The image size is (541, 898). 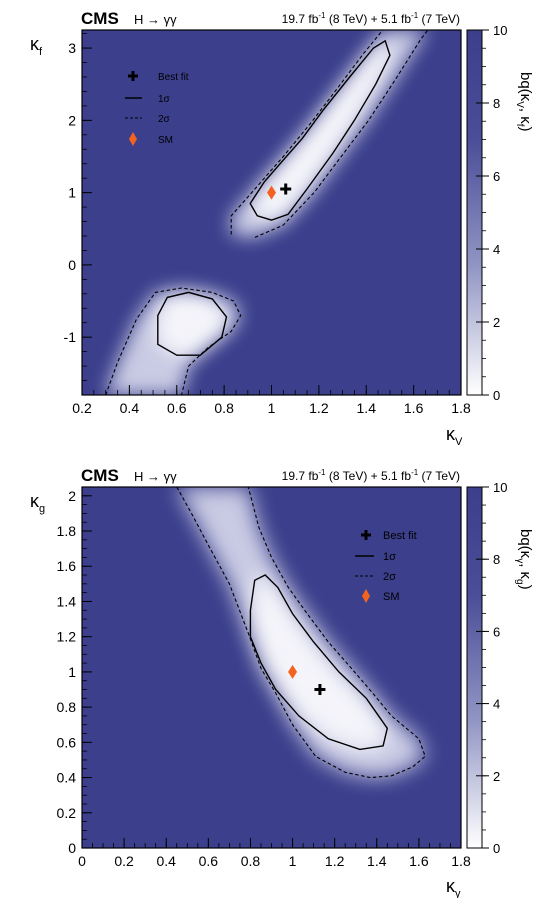 What do you see at coordinates (67, 601) in the screenshot?
I see `y-tick-label: 1.4` at bounding box center [67, 601].